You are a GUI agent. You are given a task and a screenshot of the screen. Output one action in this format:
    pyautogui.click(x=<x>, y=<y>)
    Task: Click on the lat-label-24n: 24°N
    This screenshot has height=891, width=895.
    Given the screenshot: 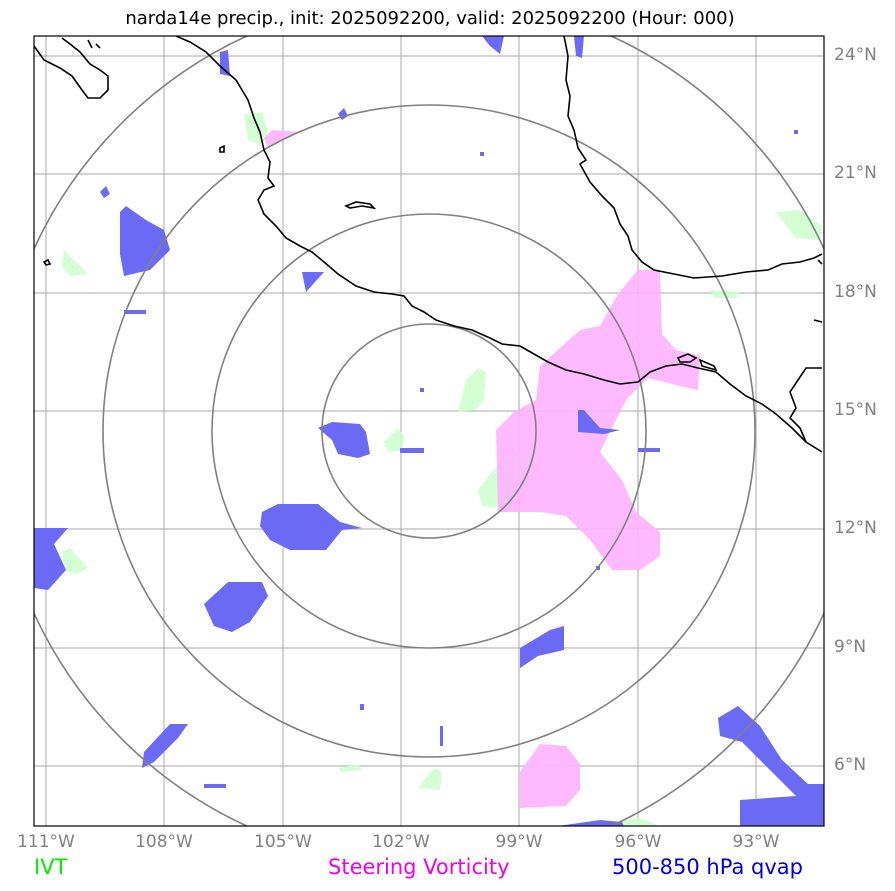 What is the action you would take?
    pyautogui.click(x=855, y=55)
    